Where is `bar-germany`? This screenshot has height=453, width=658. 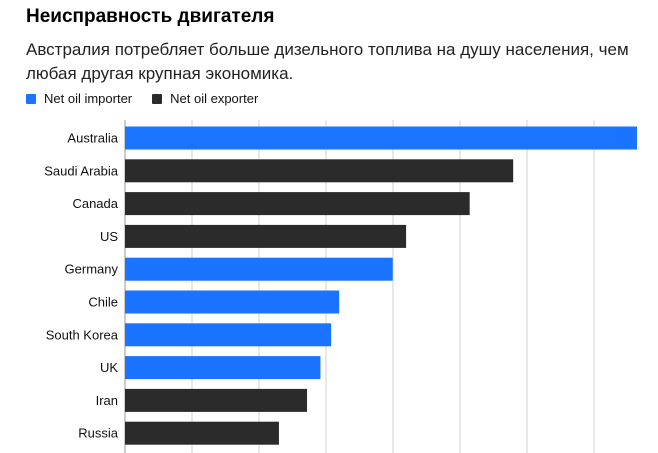
bar-germany is located at coordinates (259, 269).